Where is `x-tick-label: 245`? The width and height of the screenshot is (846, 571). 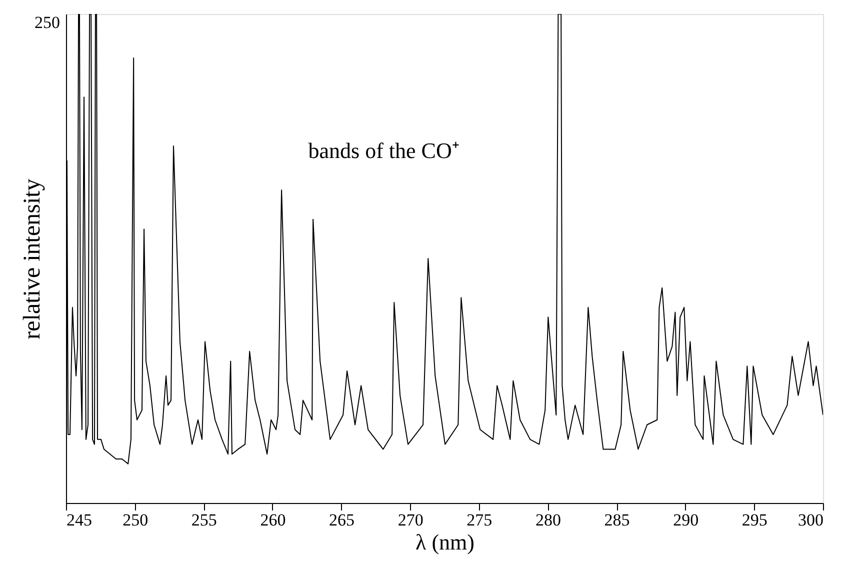 x-tick-label: 245 is located at coordinates (79, 520).